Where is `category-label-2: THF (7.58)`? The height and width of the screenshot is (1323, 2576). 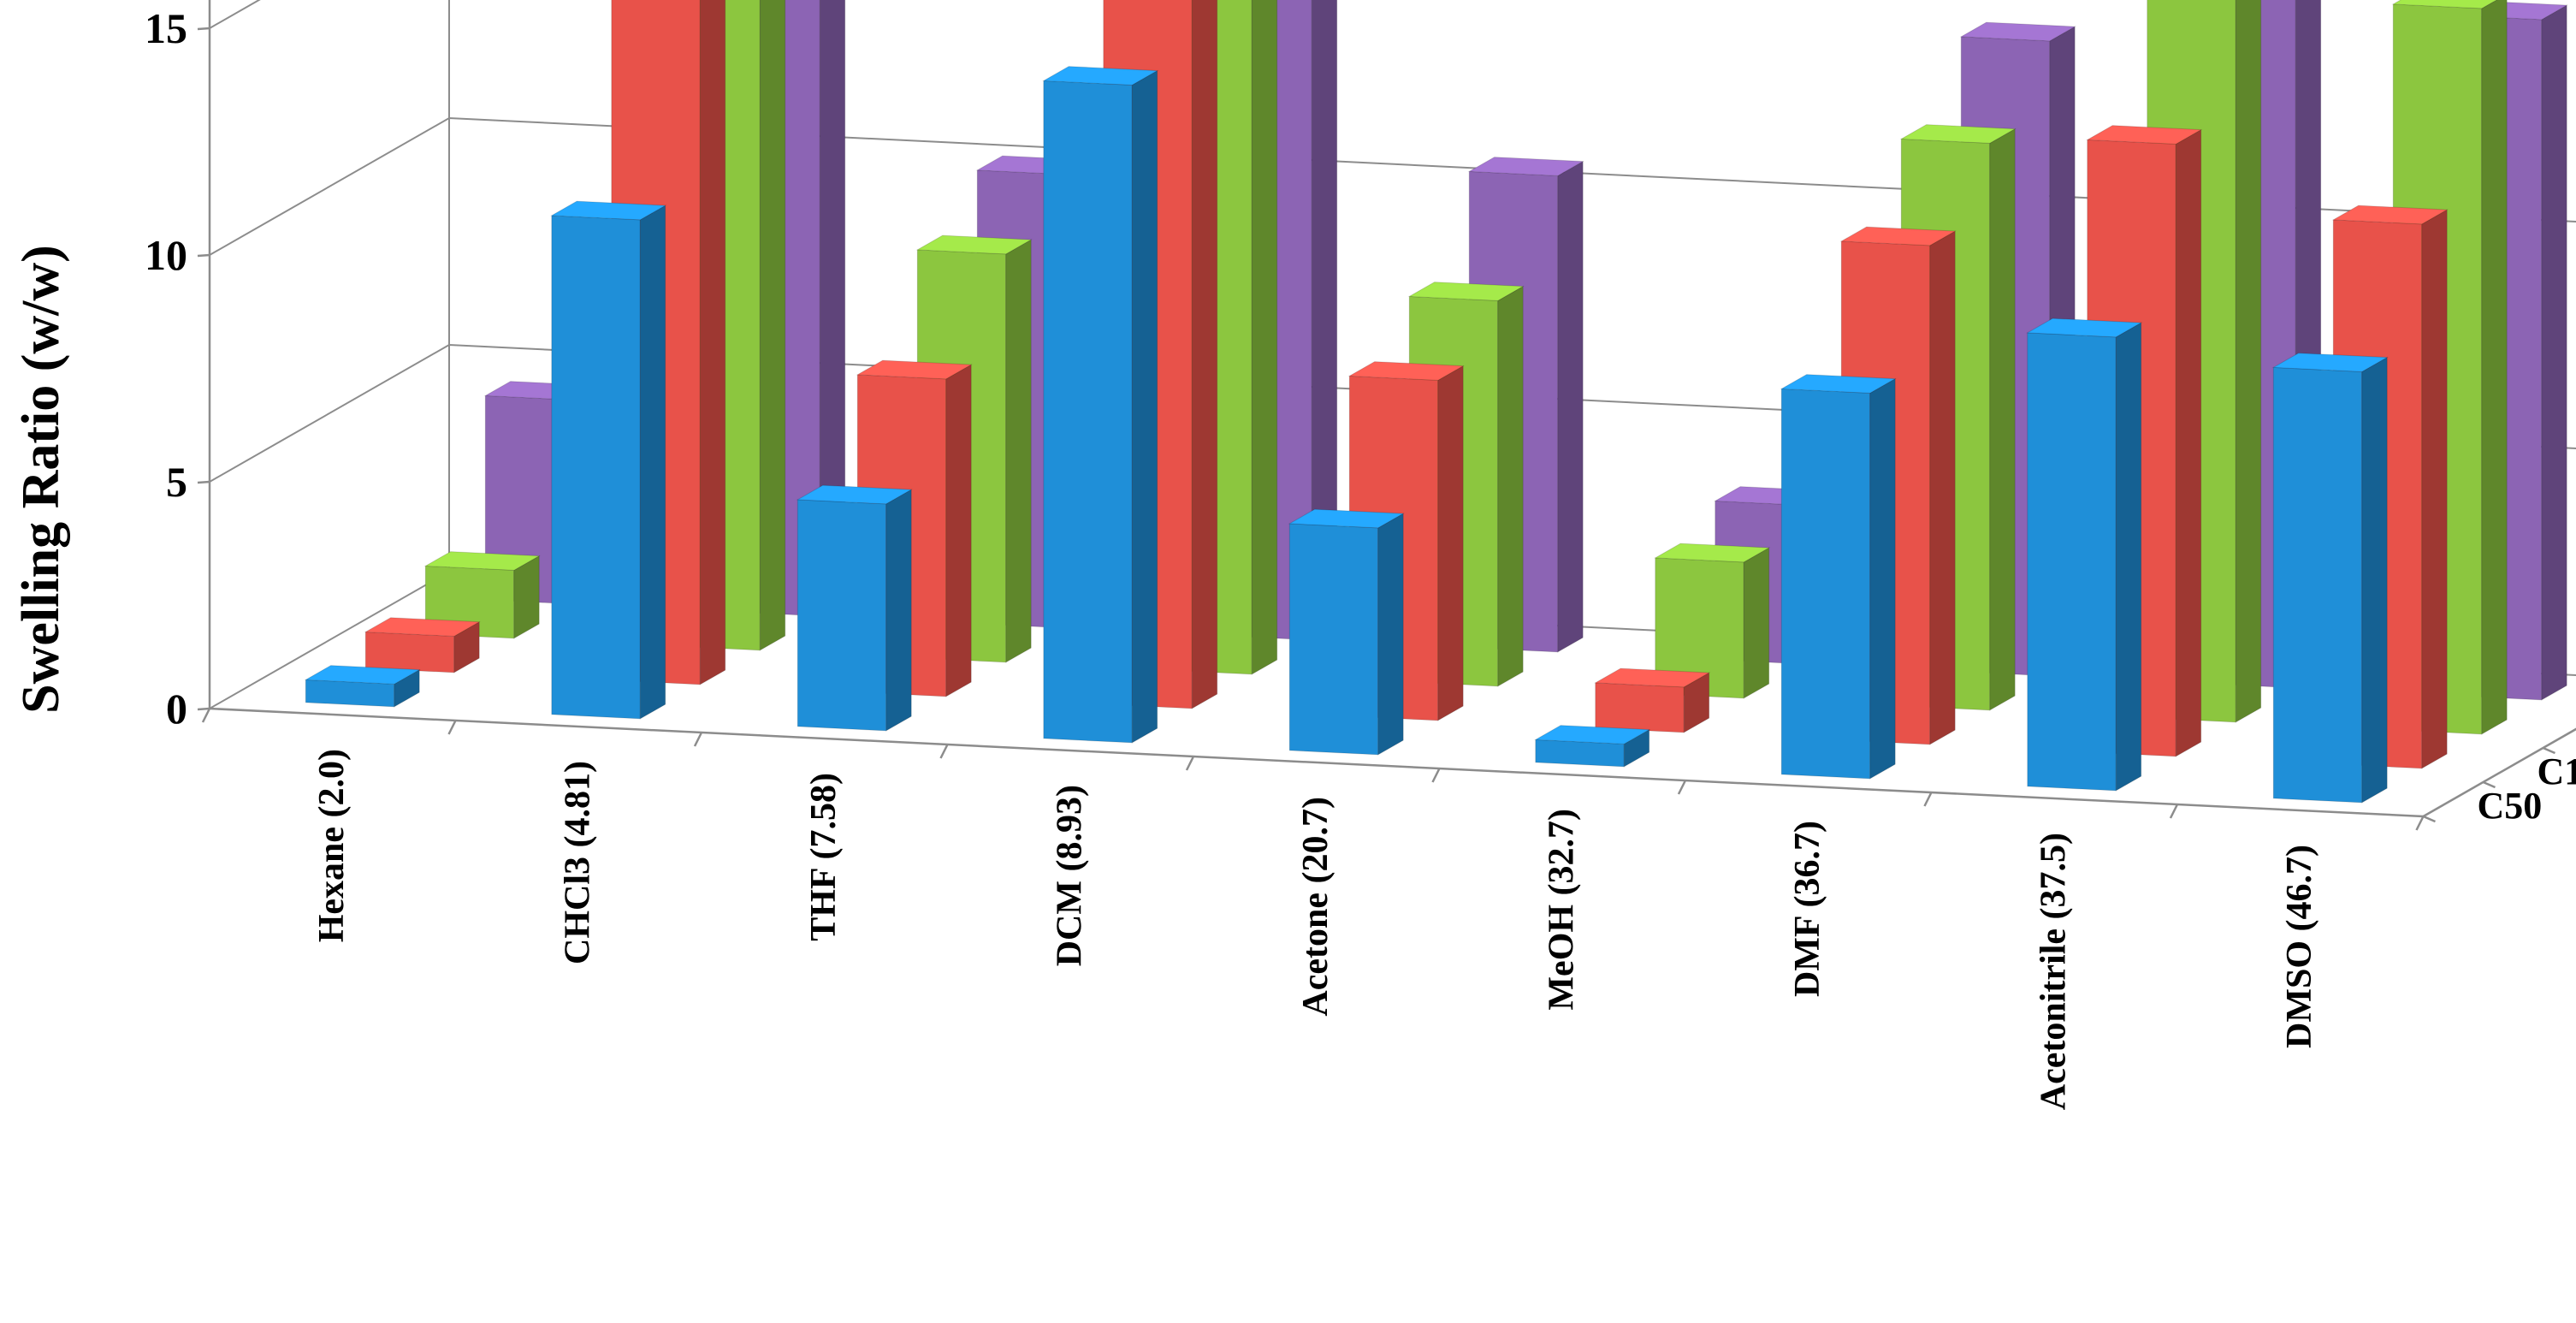 category-label-2: THF (7.58) is located at coordinates (824, 857).